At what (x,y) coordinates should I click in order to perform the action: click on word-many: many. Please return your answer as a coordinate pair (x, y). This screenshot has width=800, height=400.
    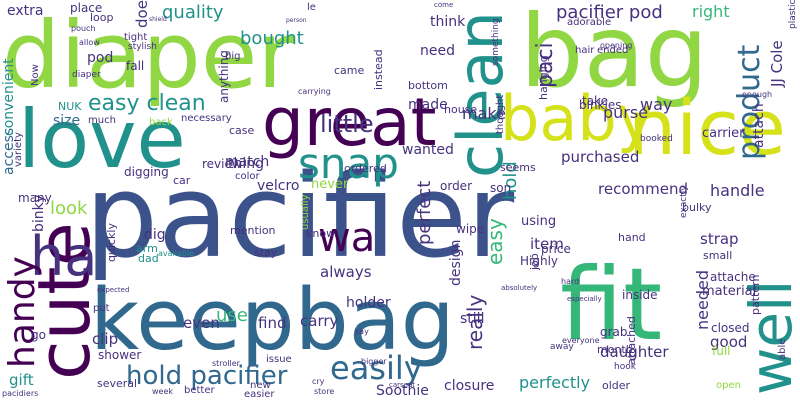
    Looking at the image, I should click on (35, 198).